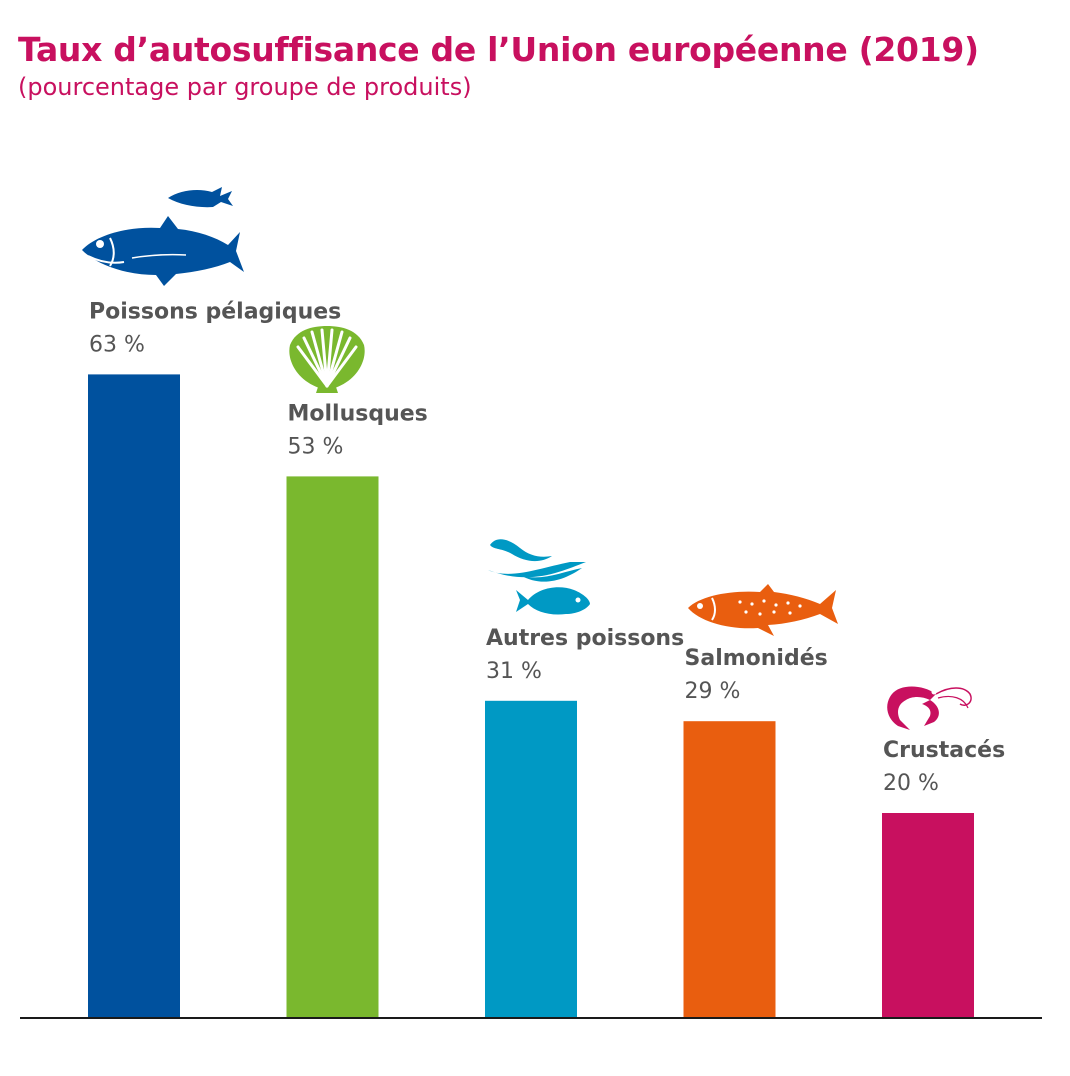  Describe the element at coordinates (514, 671) in the screenshot. I see `value-label-autres-poissons: 31 %` at that location.